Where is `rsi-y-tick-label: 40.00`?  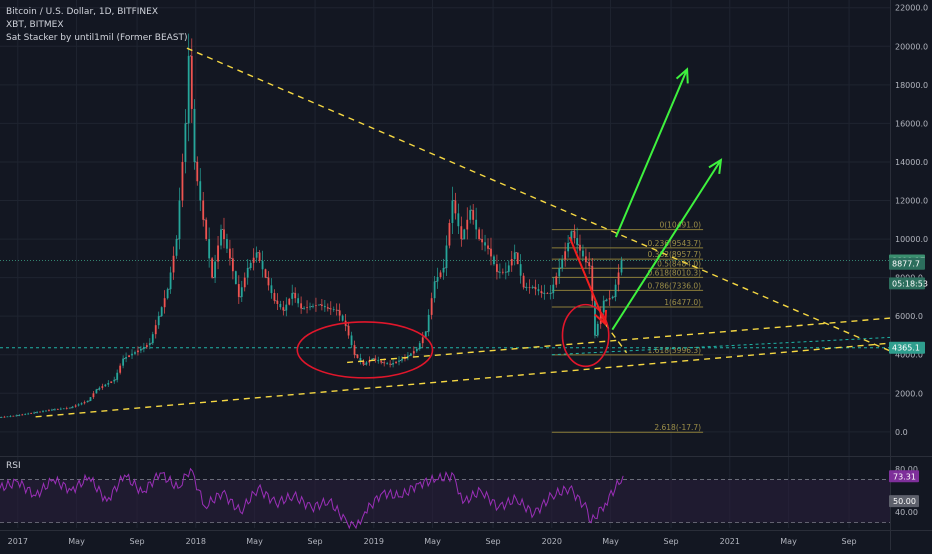 rsi-y-tick-label: 40.00 is located at coordinates (906, 512).